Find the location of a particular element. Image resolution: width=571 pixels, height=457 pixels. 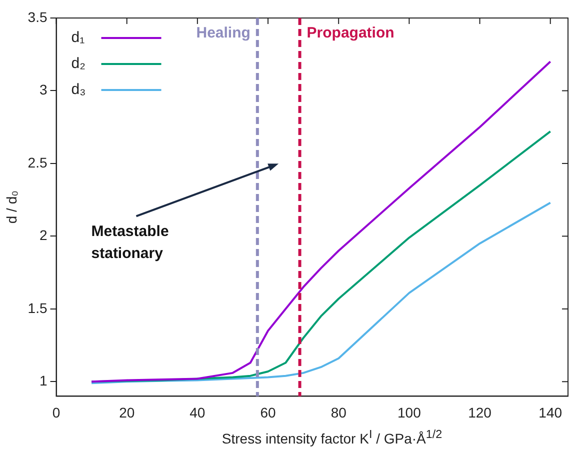

x-tick-label: 100 is located at coordinates (410, 412).